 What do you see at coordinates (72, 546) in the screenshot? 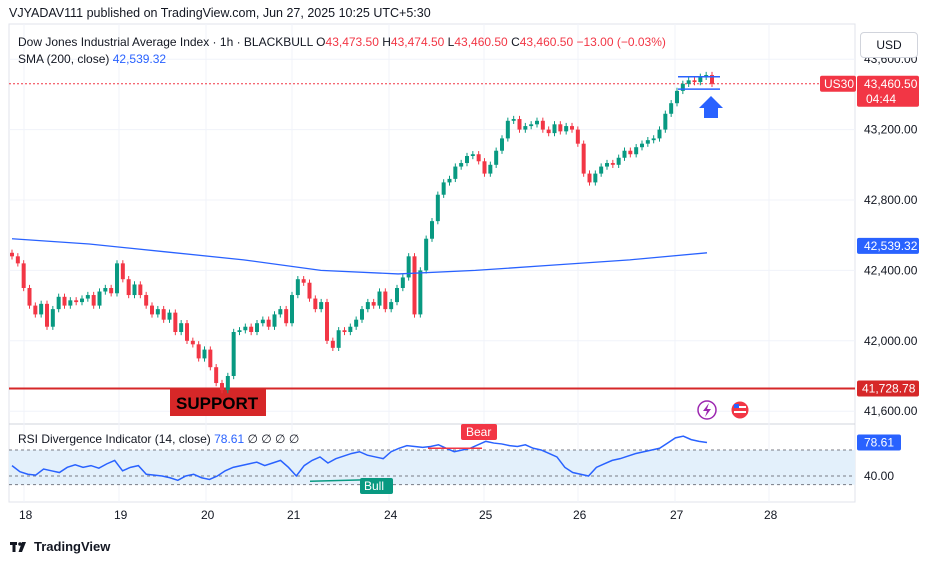
I see `footer-brand-label: TradingView` at bounding box center [72, 546].